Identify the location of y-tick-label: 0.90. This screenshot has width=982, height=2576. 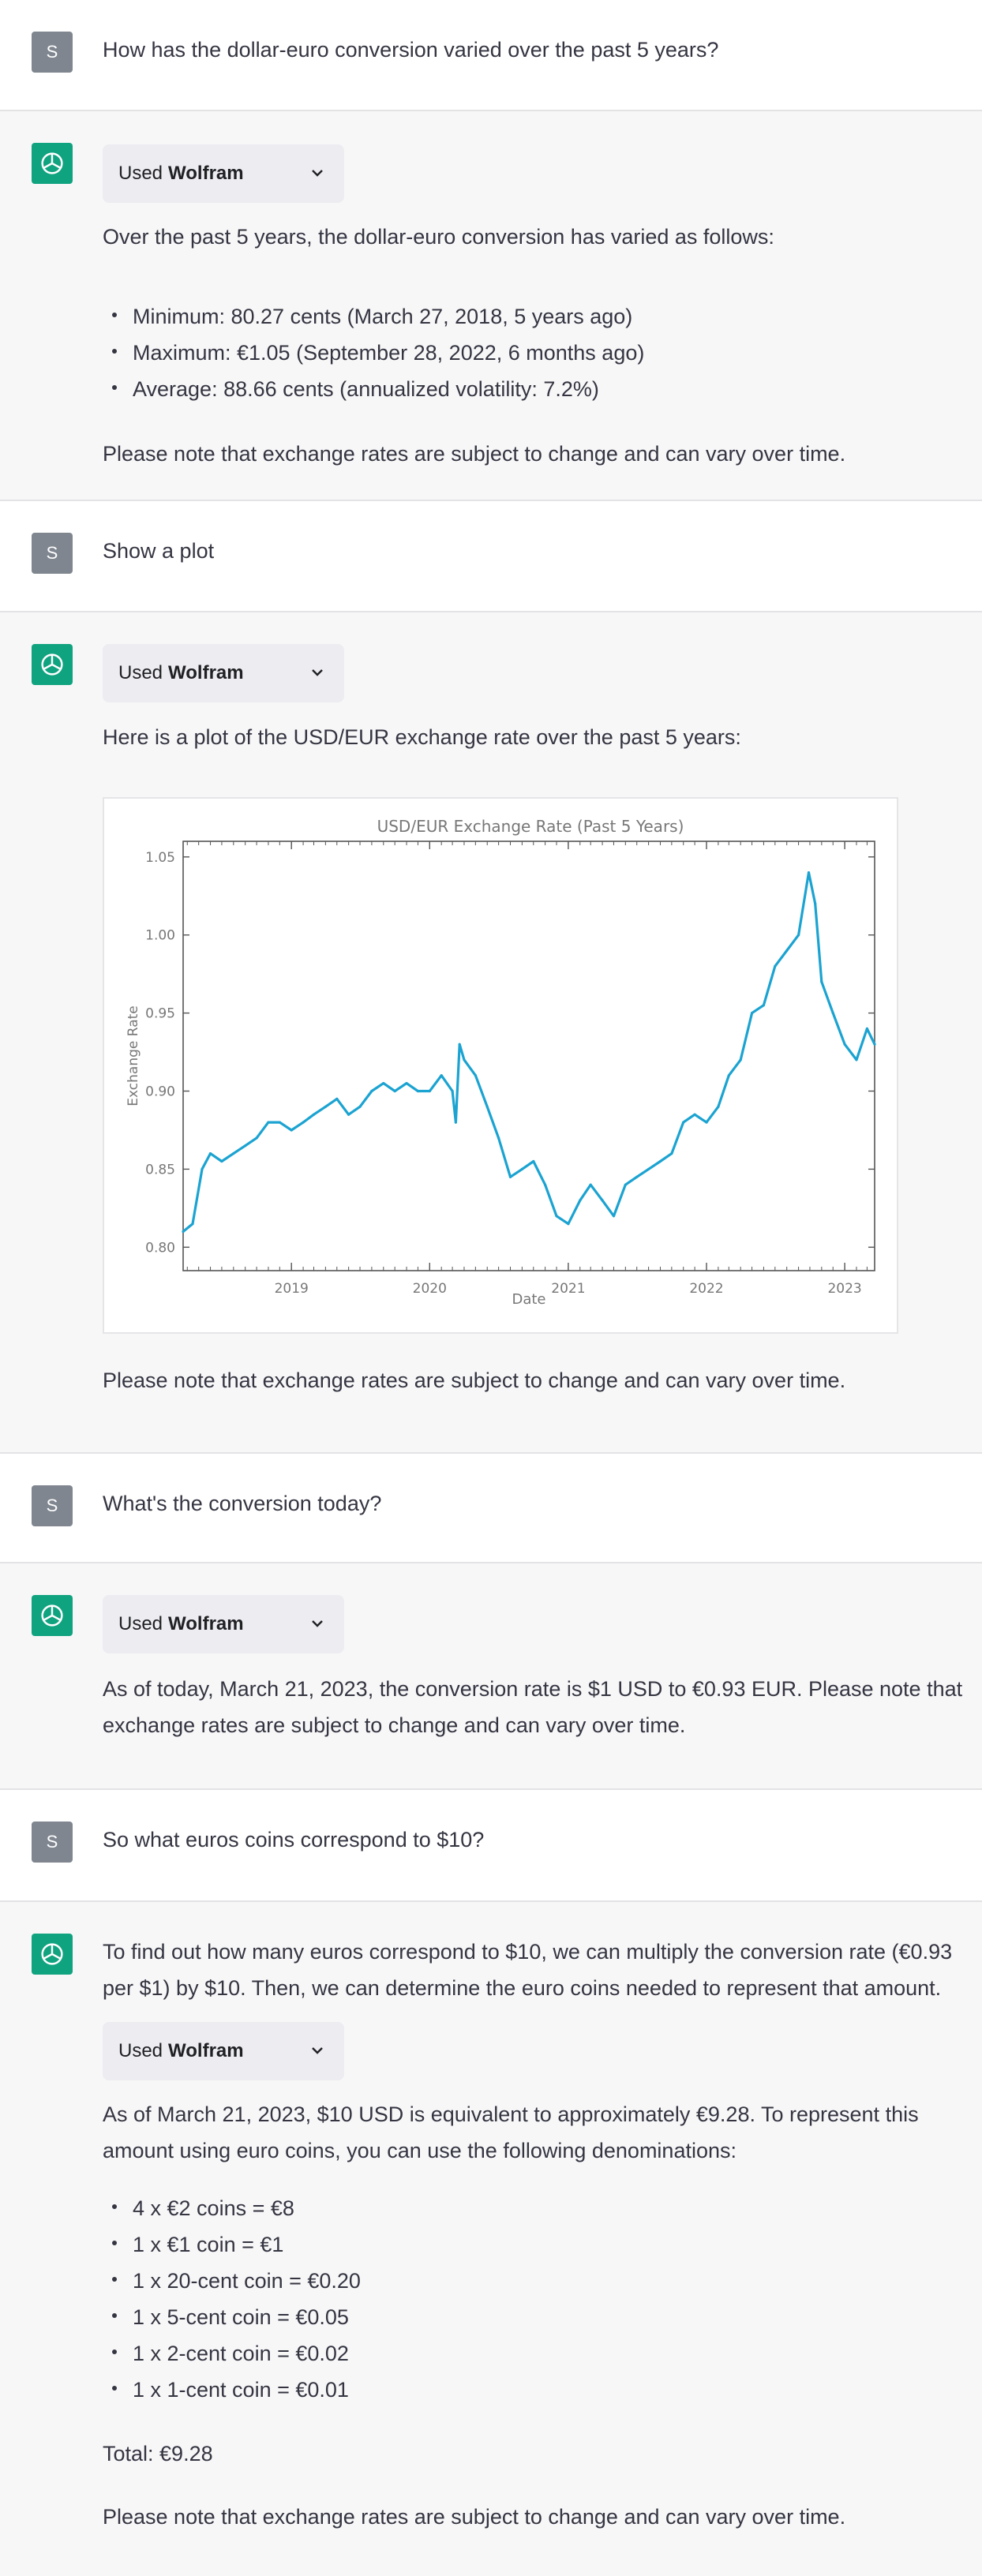
(160, 1092).